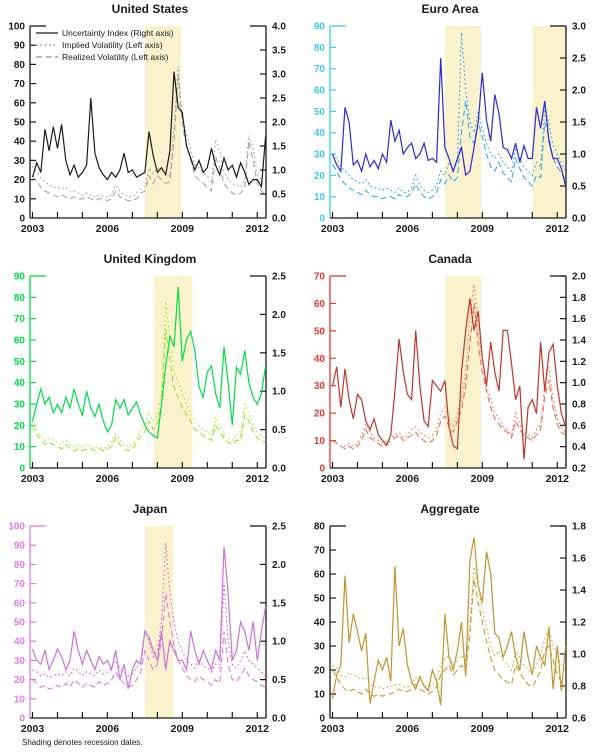  Describe the element at coordinates (279, 75) in the screenshot. I see `right-tick-label: 3.0` at that location.